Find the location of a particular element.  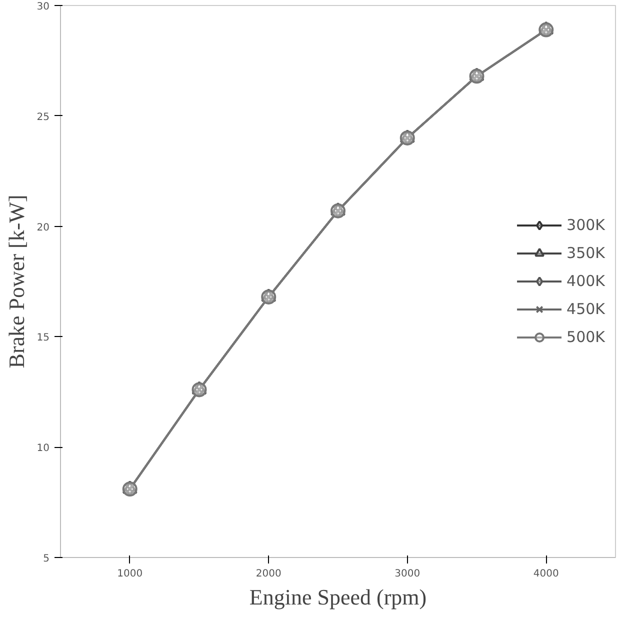

y-axis-title: Brake Power [k-W] is located at coordinates (16, 281).